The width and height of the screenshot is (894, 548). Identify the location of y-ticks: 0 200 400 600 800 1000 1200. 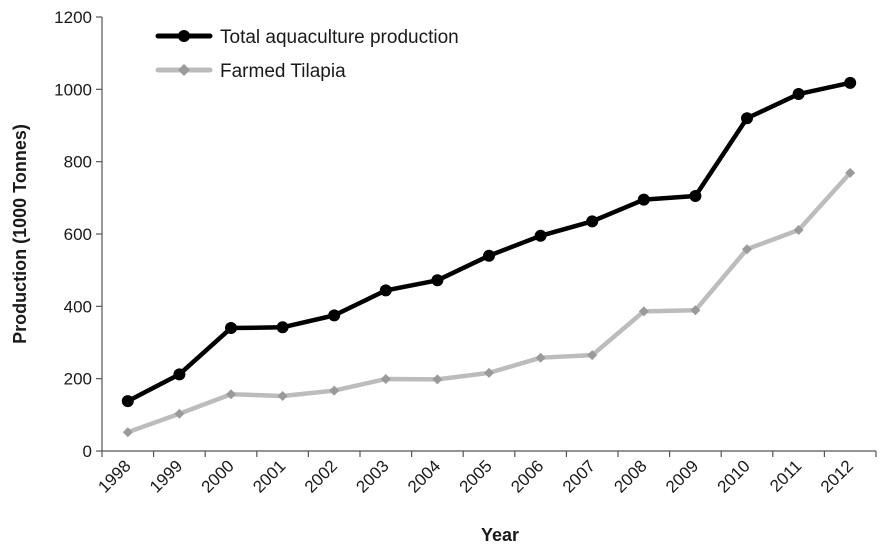
(78, 234).